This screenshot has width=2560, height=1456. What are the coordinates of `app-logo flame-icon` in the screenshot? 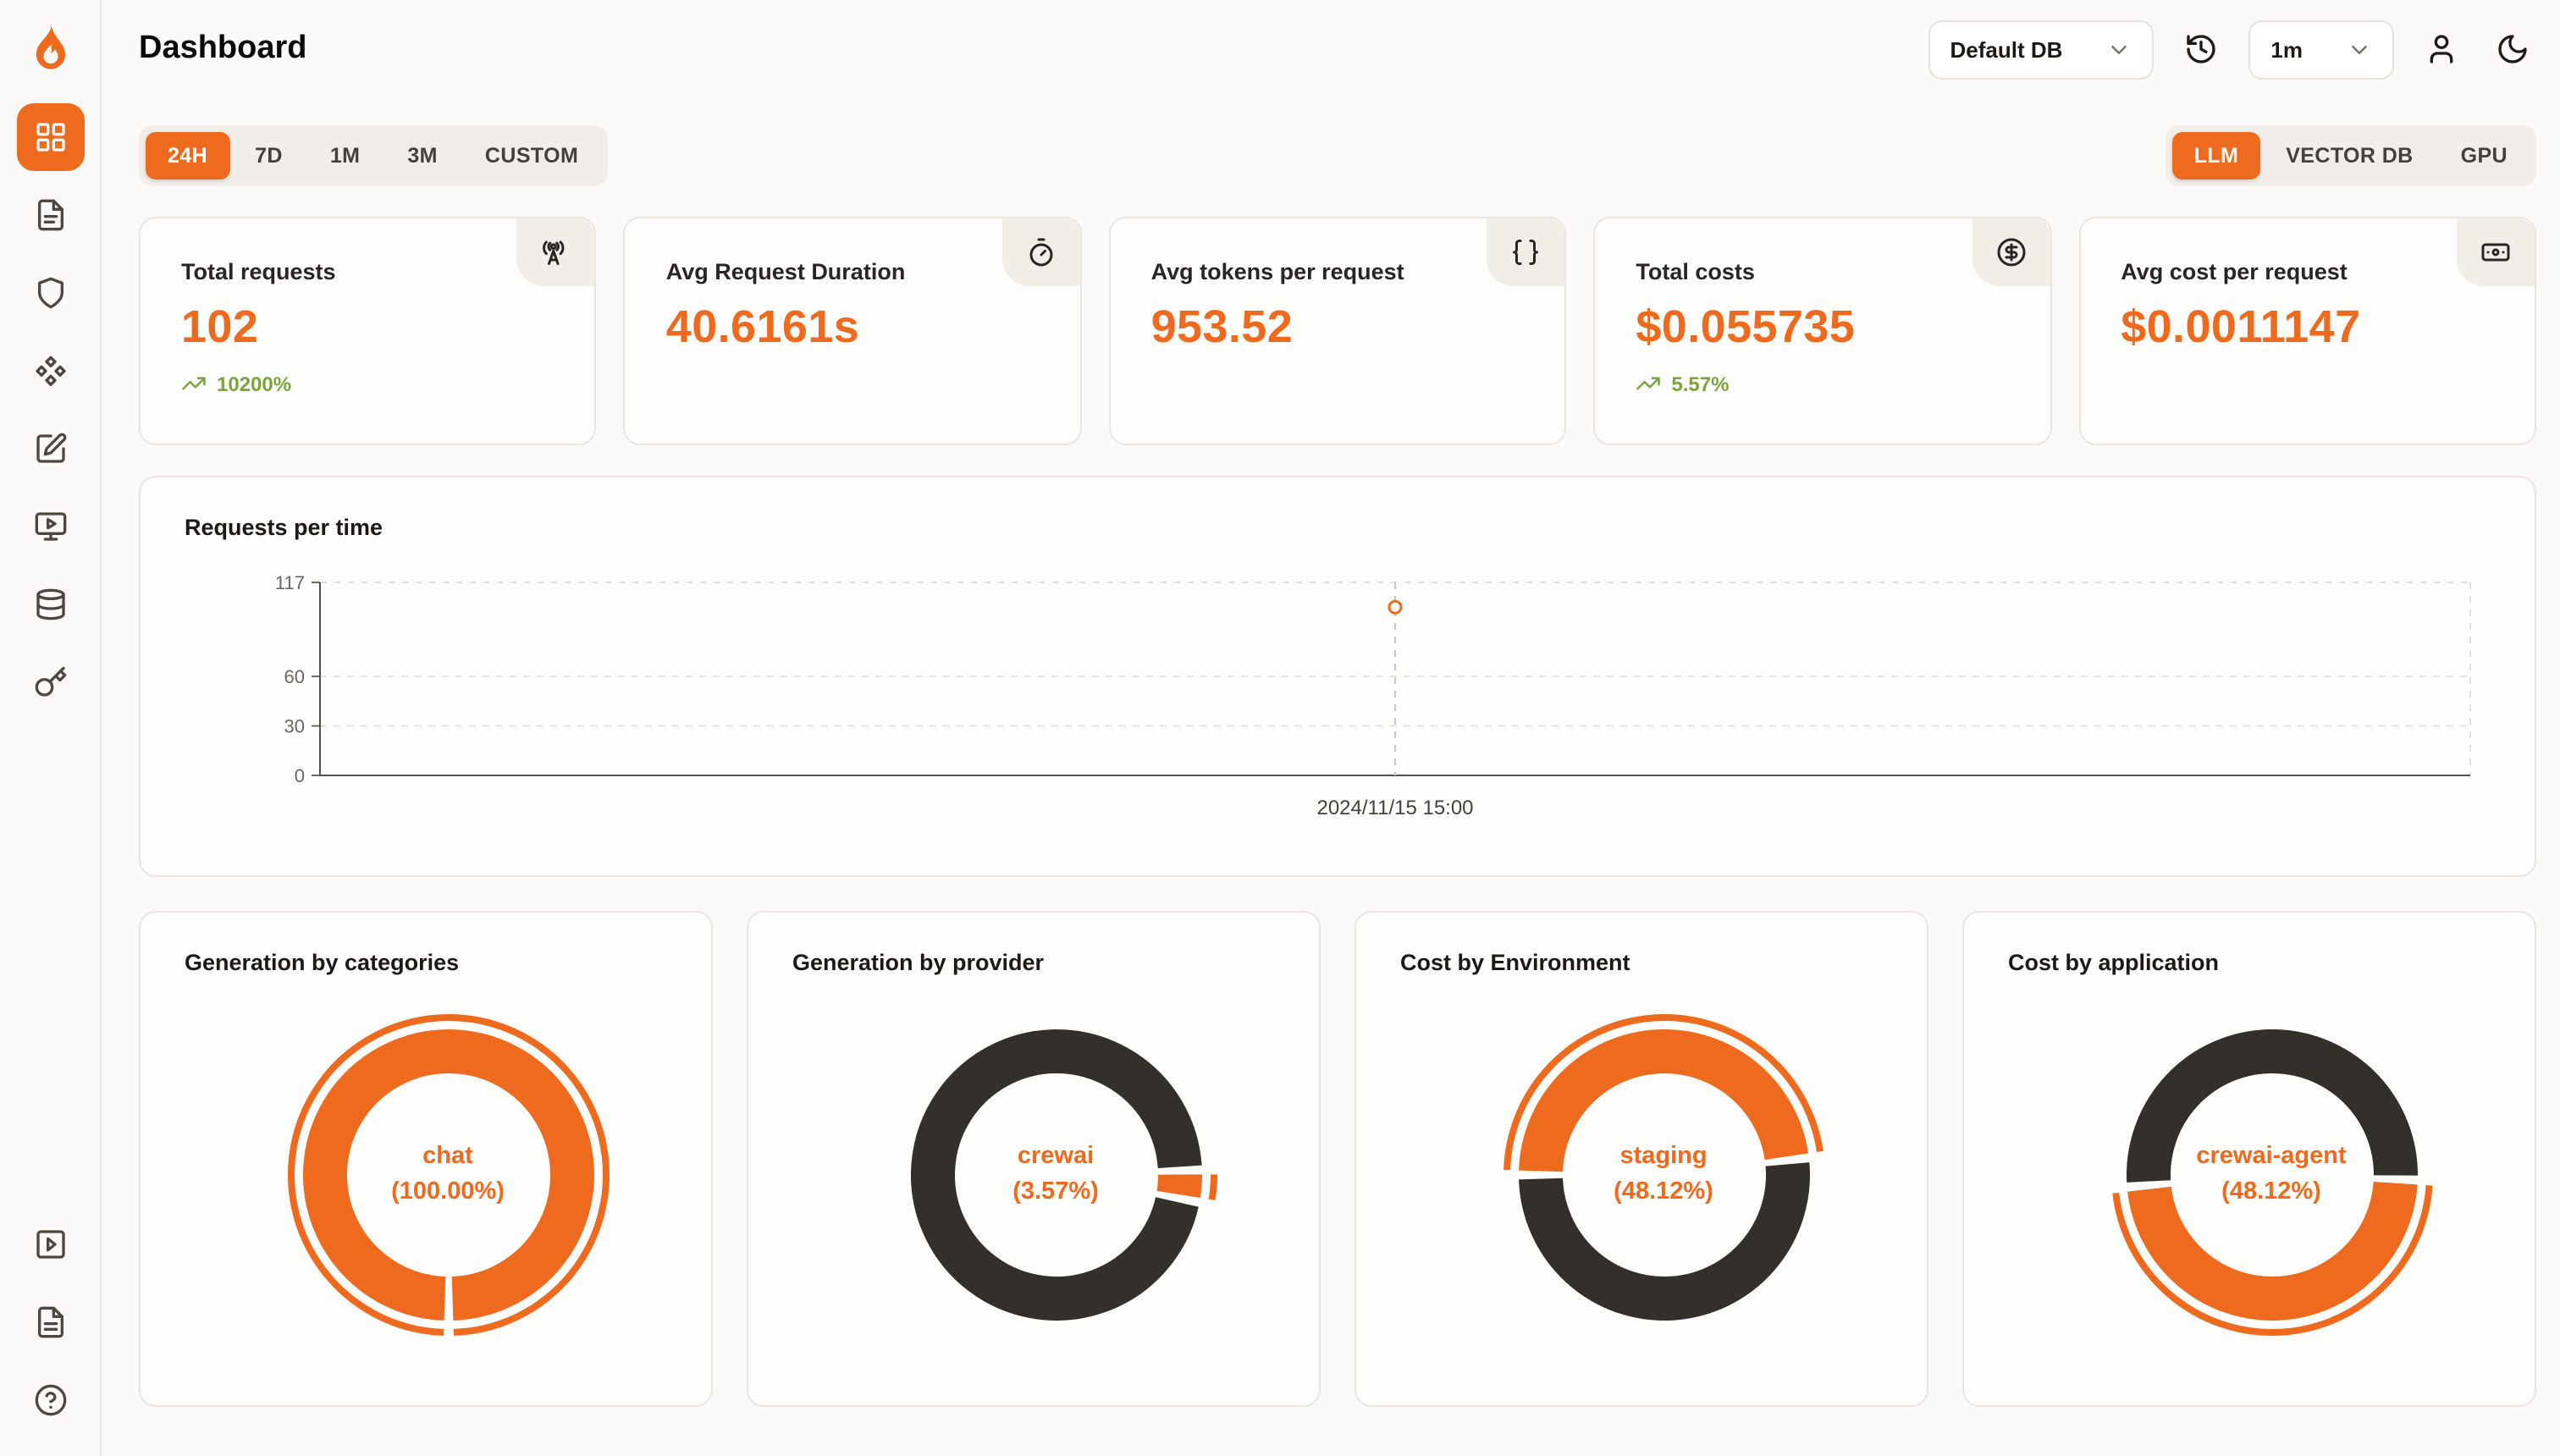 It's located at (50, 49).